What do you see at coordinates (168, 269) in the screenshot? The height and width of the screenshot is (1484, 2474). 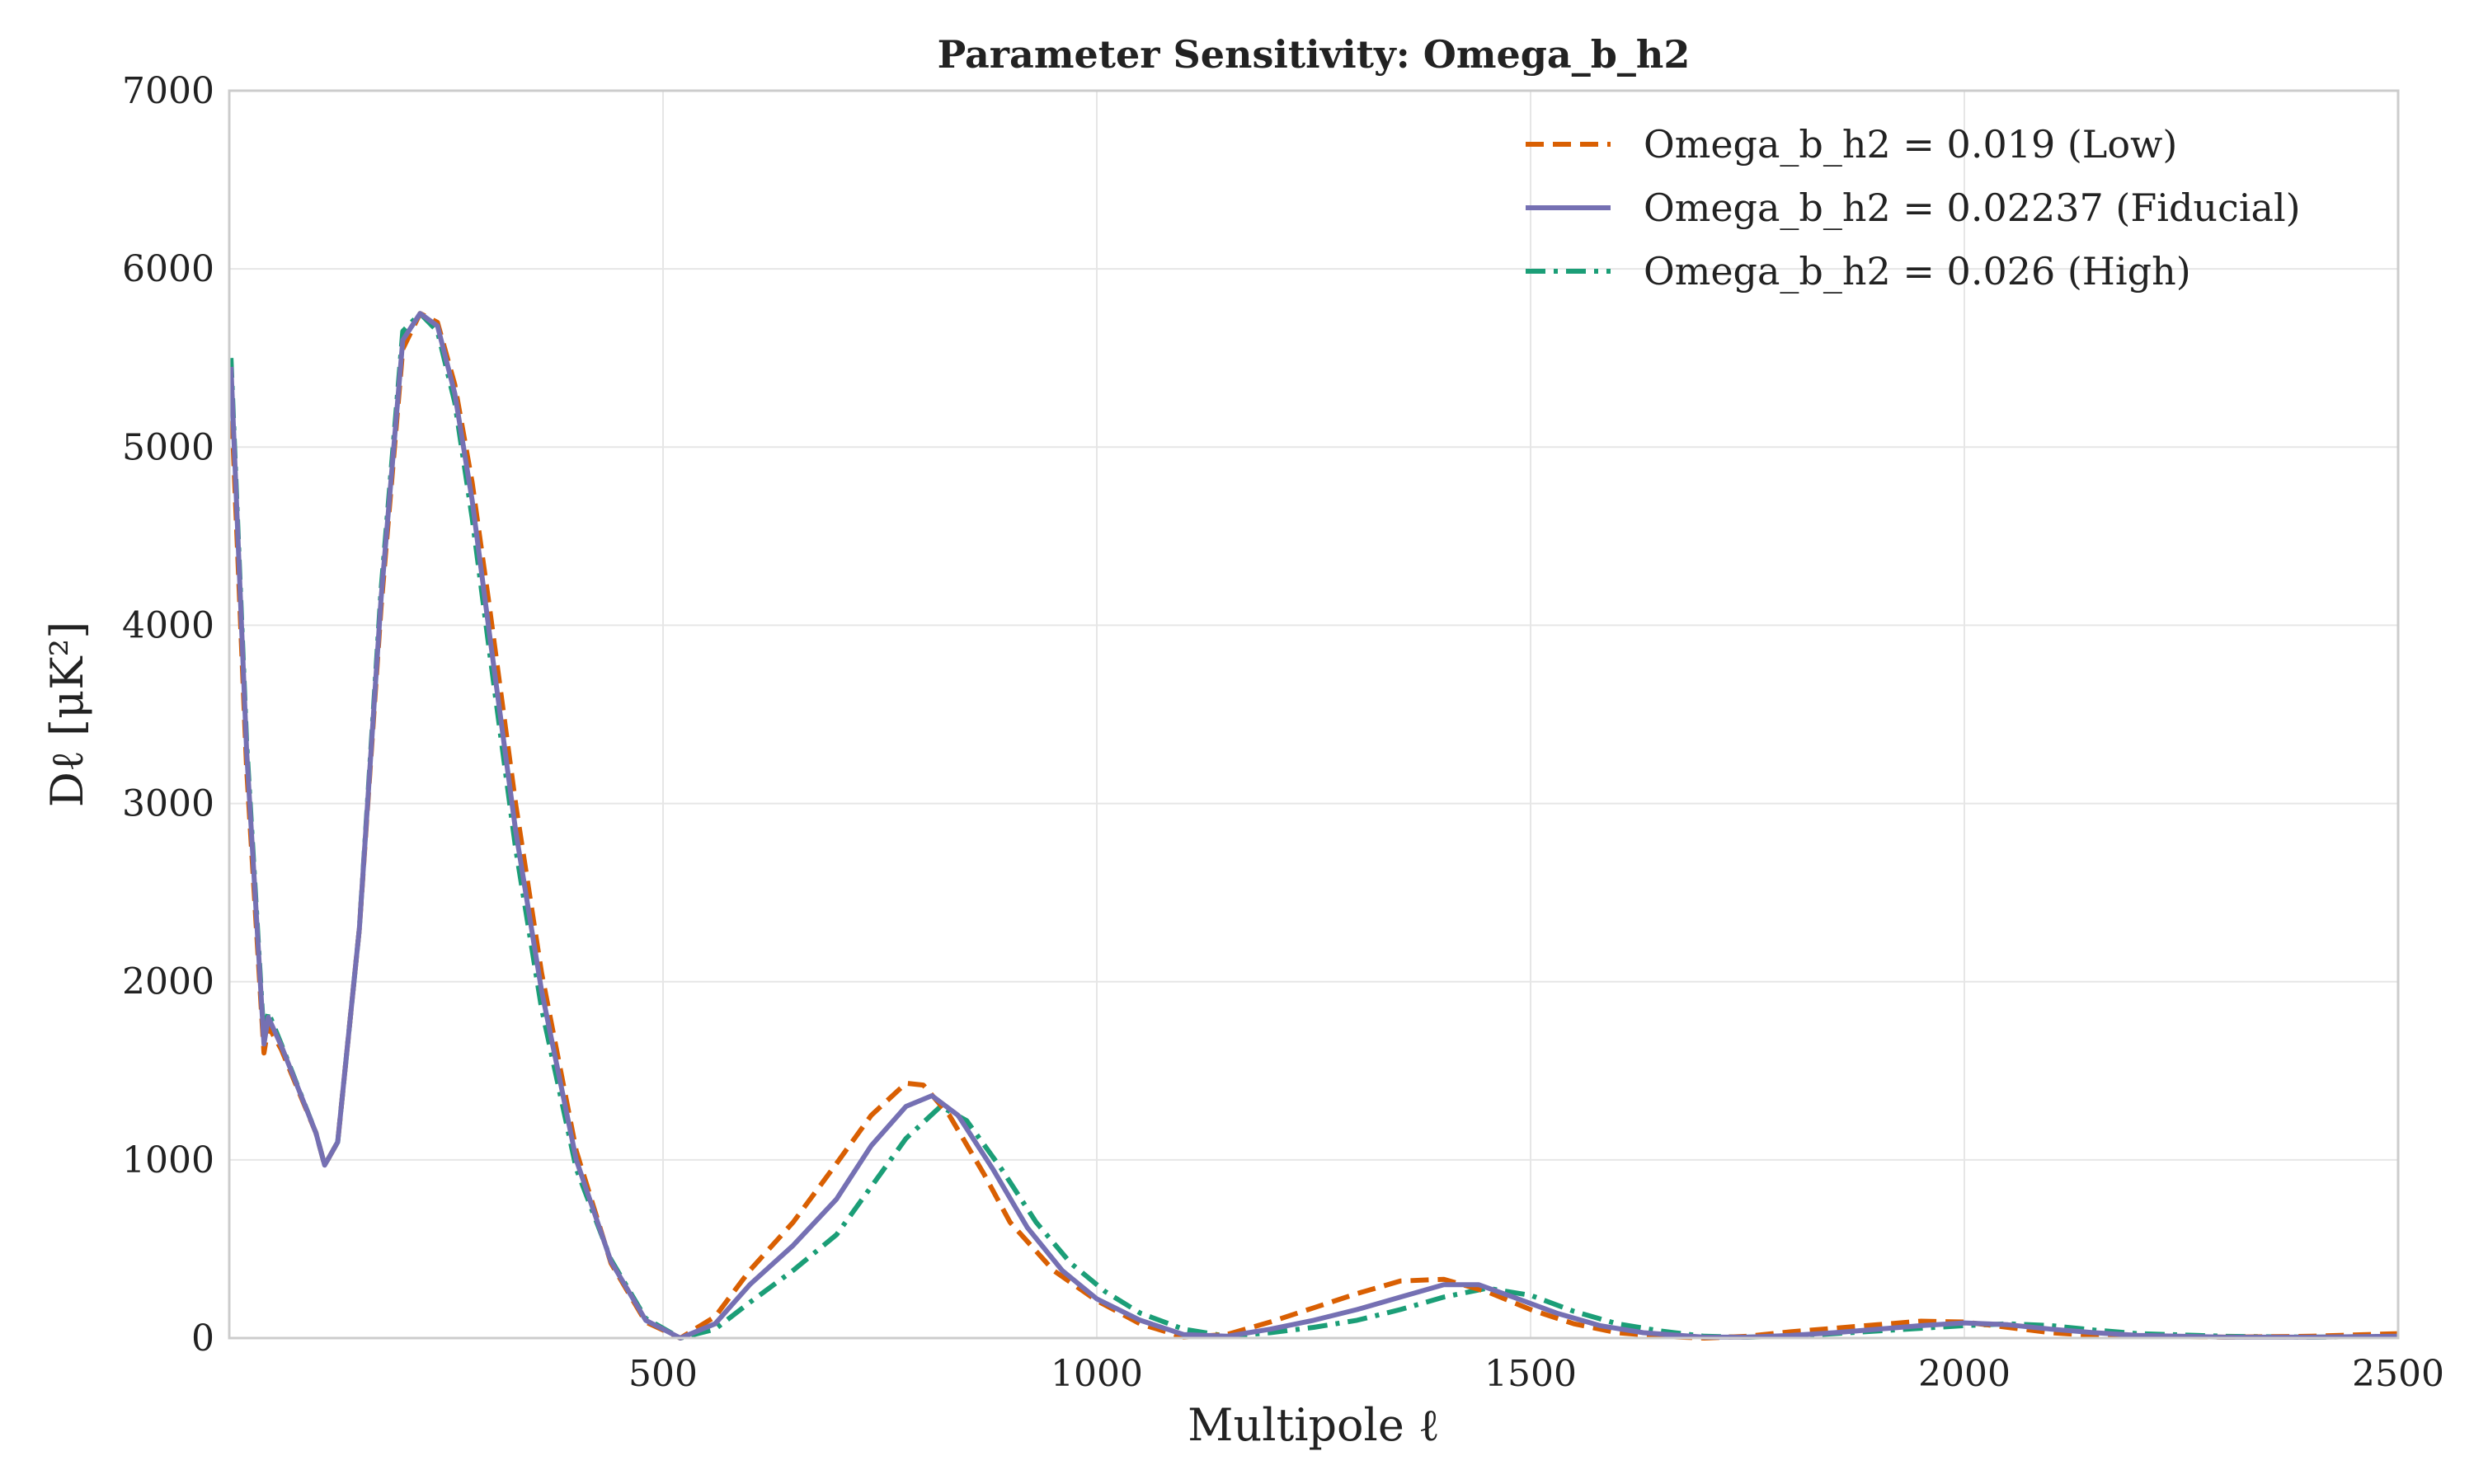 I see `y-tick-label: 6000` at bounding box center [168, 269].